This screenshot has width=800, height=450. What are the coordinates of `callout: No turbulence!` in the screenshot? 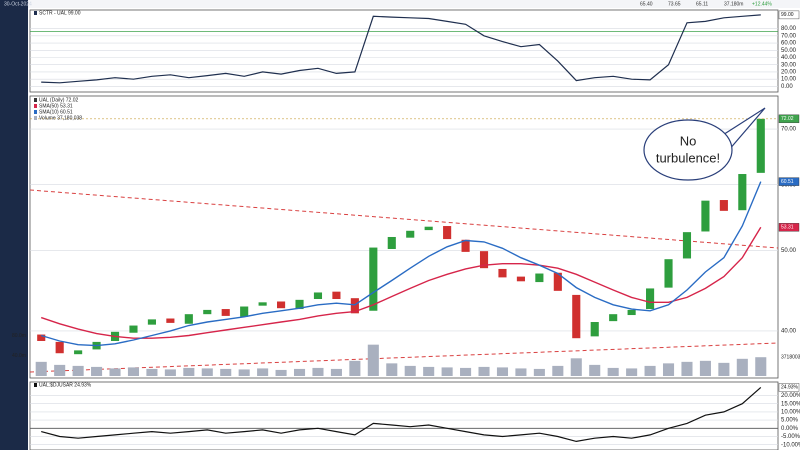 It's located at (704, 144).